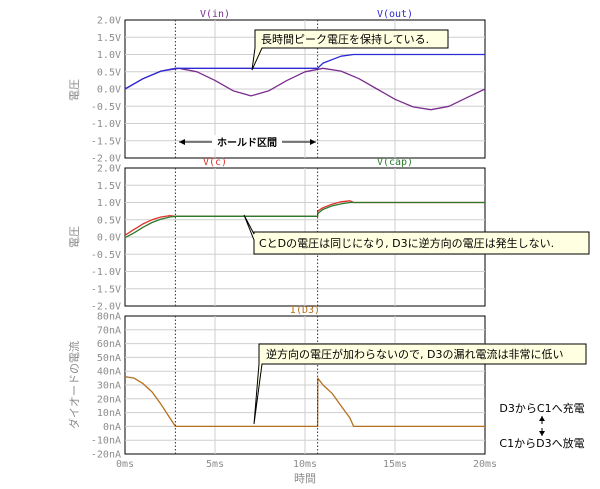 This screenshot has width=600, height=489. Describe the element at coordinates (395, 162) in the screenshot. I see `series-label-vcap: V(cap)` at that location.